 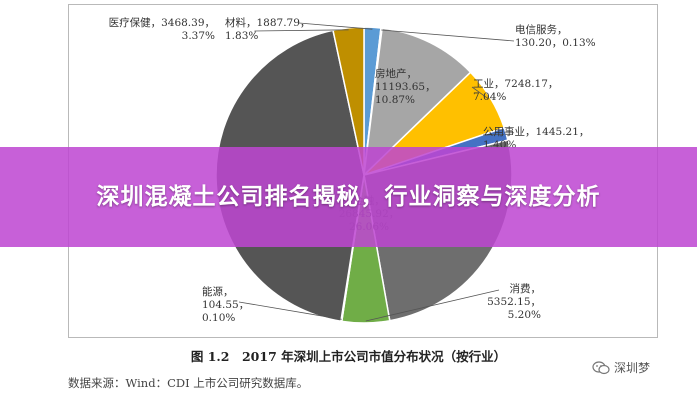 I want to click on wechat-icon, so click(x=601, y=367).